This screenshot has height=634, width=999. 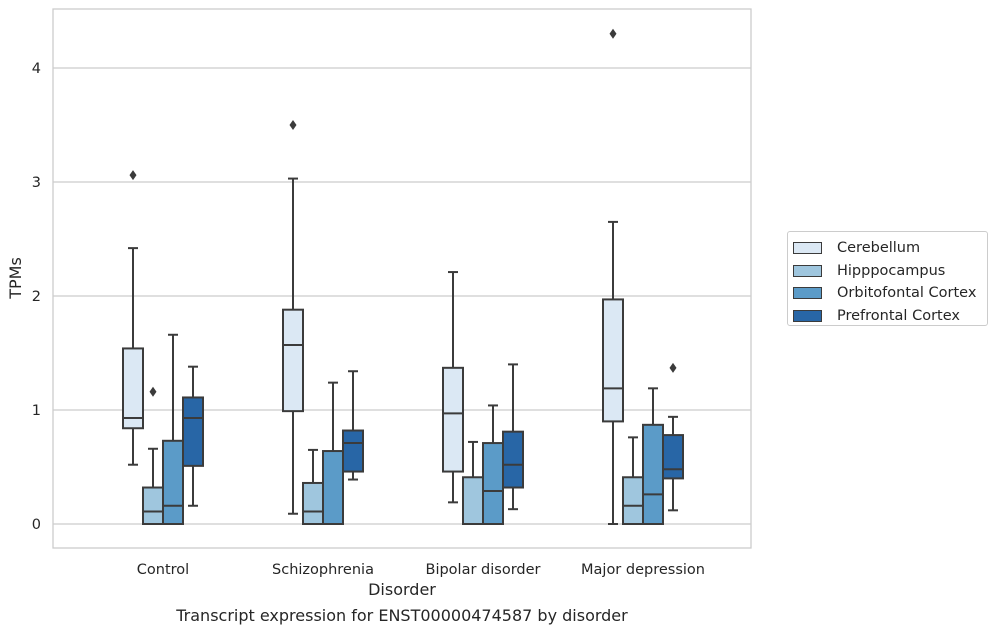 What do you see at coordinates (879, 248) in the screenshot?
I see `legend-label: Cerebellum` at bounding box center [879, 248].